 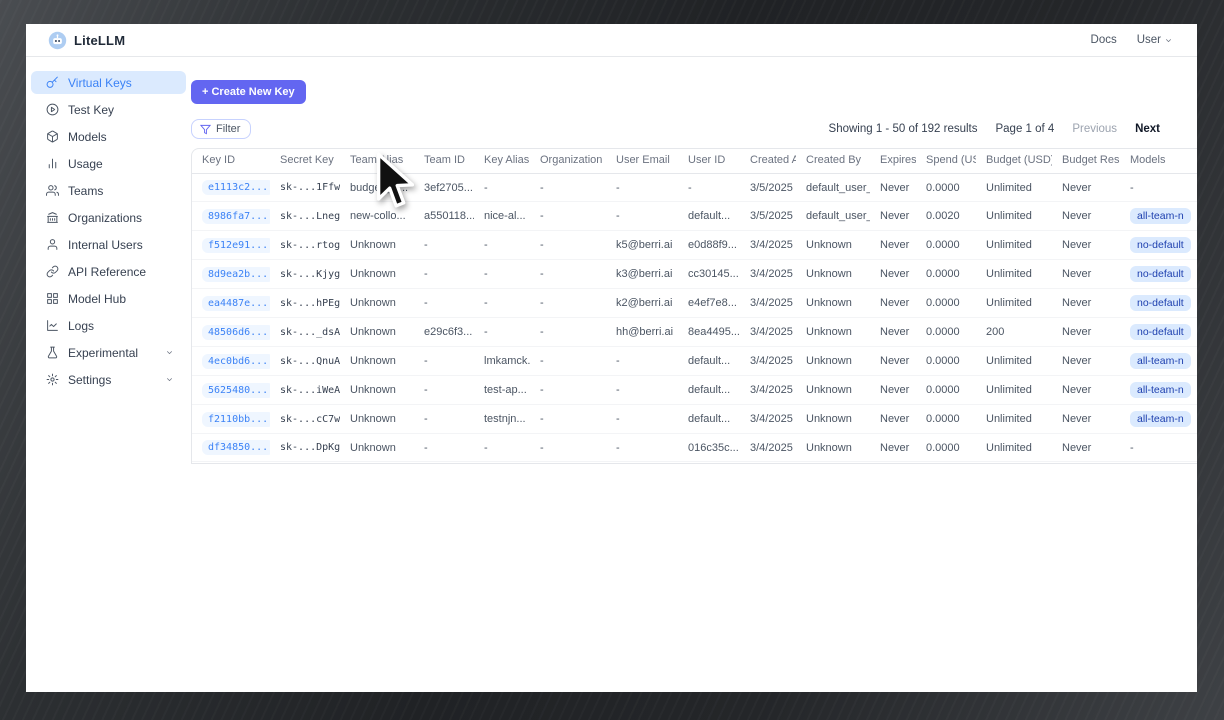 What do you see at coordinates (903, 129) in the screenshot?
I see `results-count-text: Showing 1 - 50 of 192 results` at bounding box center [903, 129].